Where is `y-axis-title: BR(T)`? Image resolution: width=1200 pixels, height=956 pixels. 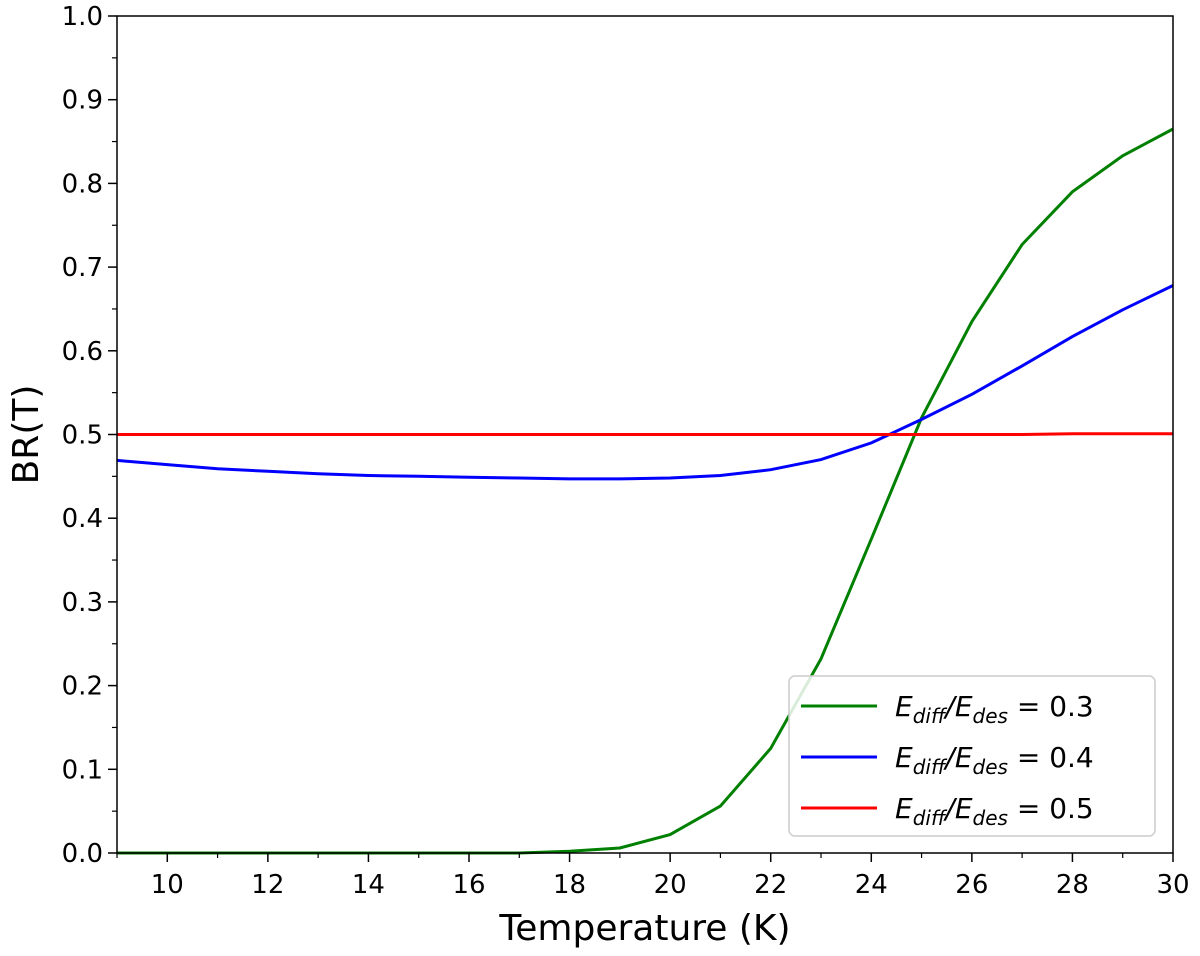 y-axis-title: BR(T) is located at coordinates (26, 435).